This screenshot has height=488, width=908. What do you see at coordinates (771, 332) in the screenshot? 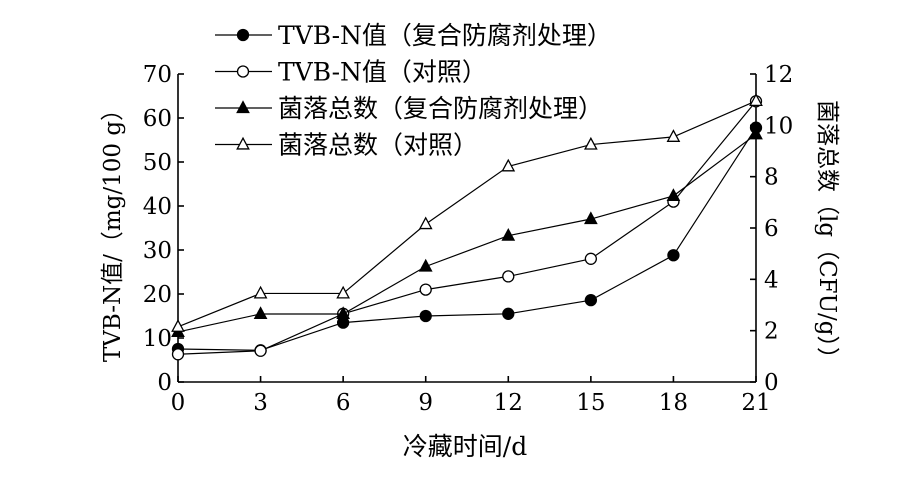
I see `right-y-tick-label: 2` at bounding box center [771, 332].